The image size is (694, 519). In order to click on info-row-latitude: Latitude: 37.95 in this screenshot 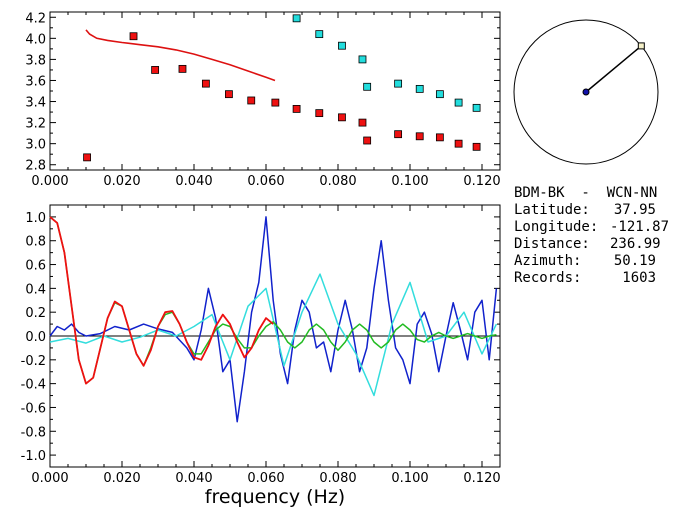, I will do `click(585, 210)`.